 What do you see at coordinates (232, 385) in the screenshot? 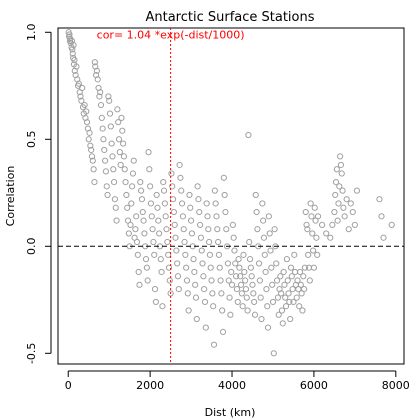
I see `x-tick-label: 4000` at bounding box center [232, 385].